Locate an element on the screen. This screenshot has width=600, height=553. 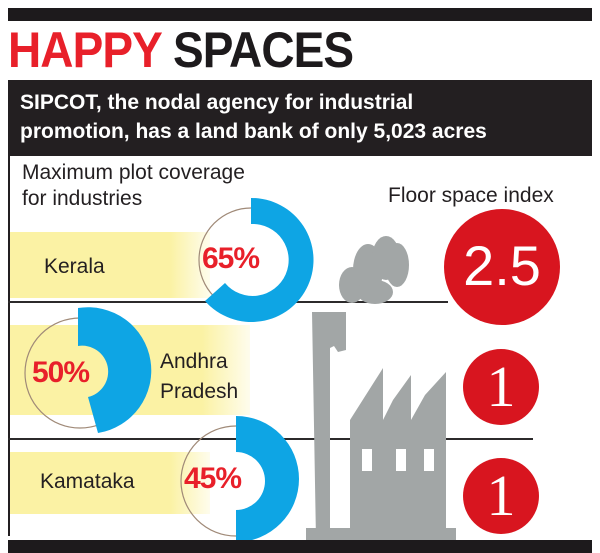
state-label-andhra-line-2: Pradesh is located at coordinates (199, 391).